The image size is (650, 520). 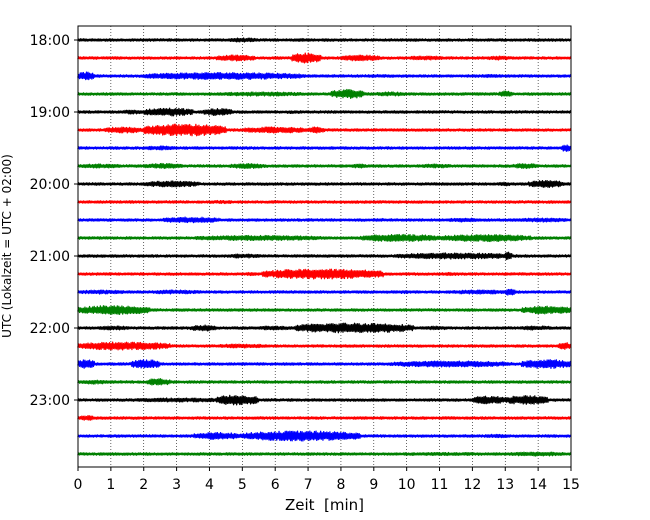 What do you see at coordinates (7, 246) in the screenshot?
I see `y-axis-label: UTC (Lokalzeit = UTC + 02:00)` at bounding box center [7, 246].